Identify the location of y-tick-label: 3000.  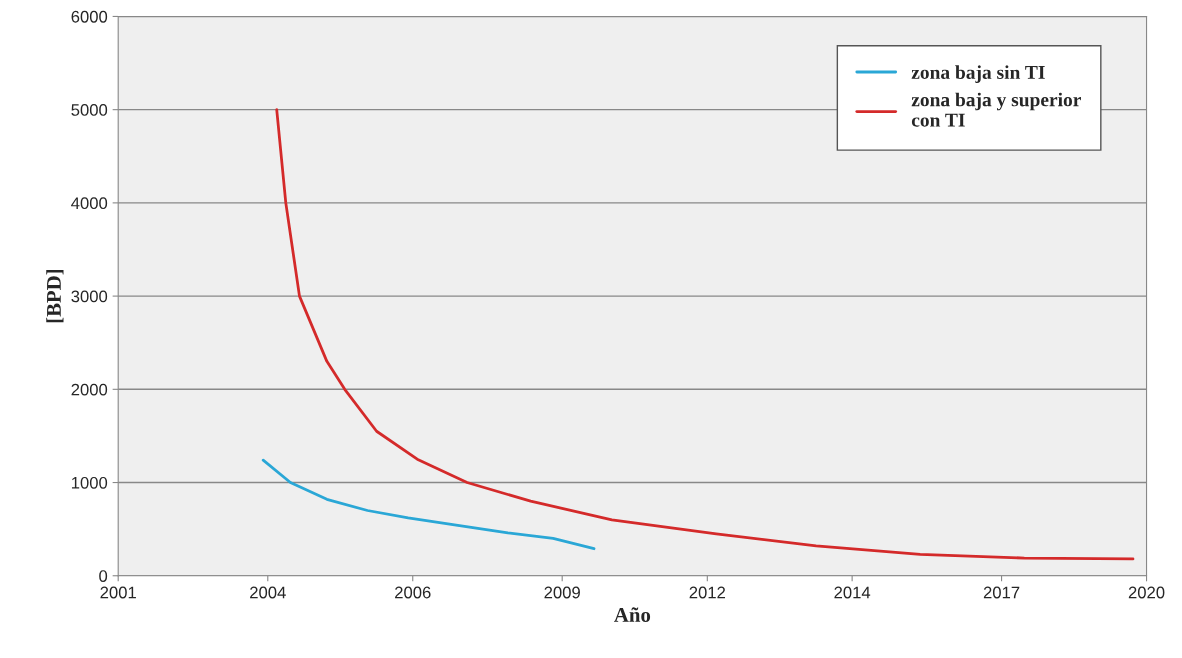
(89, 296).